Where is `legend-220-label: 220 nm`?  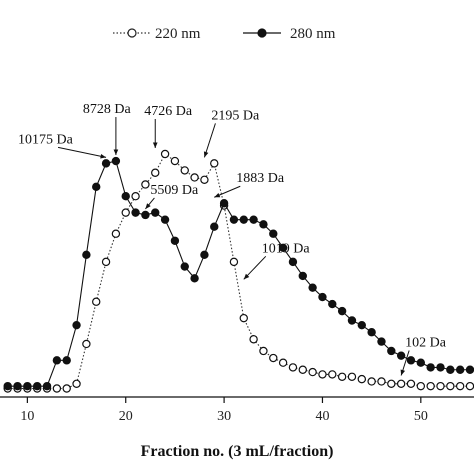 legend-220-label: 220 nm is located at coordinates (178, 34).